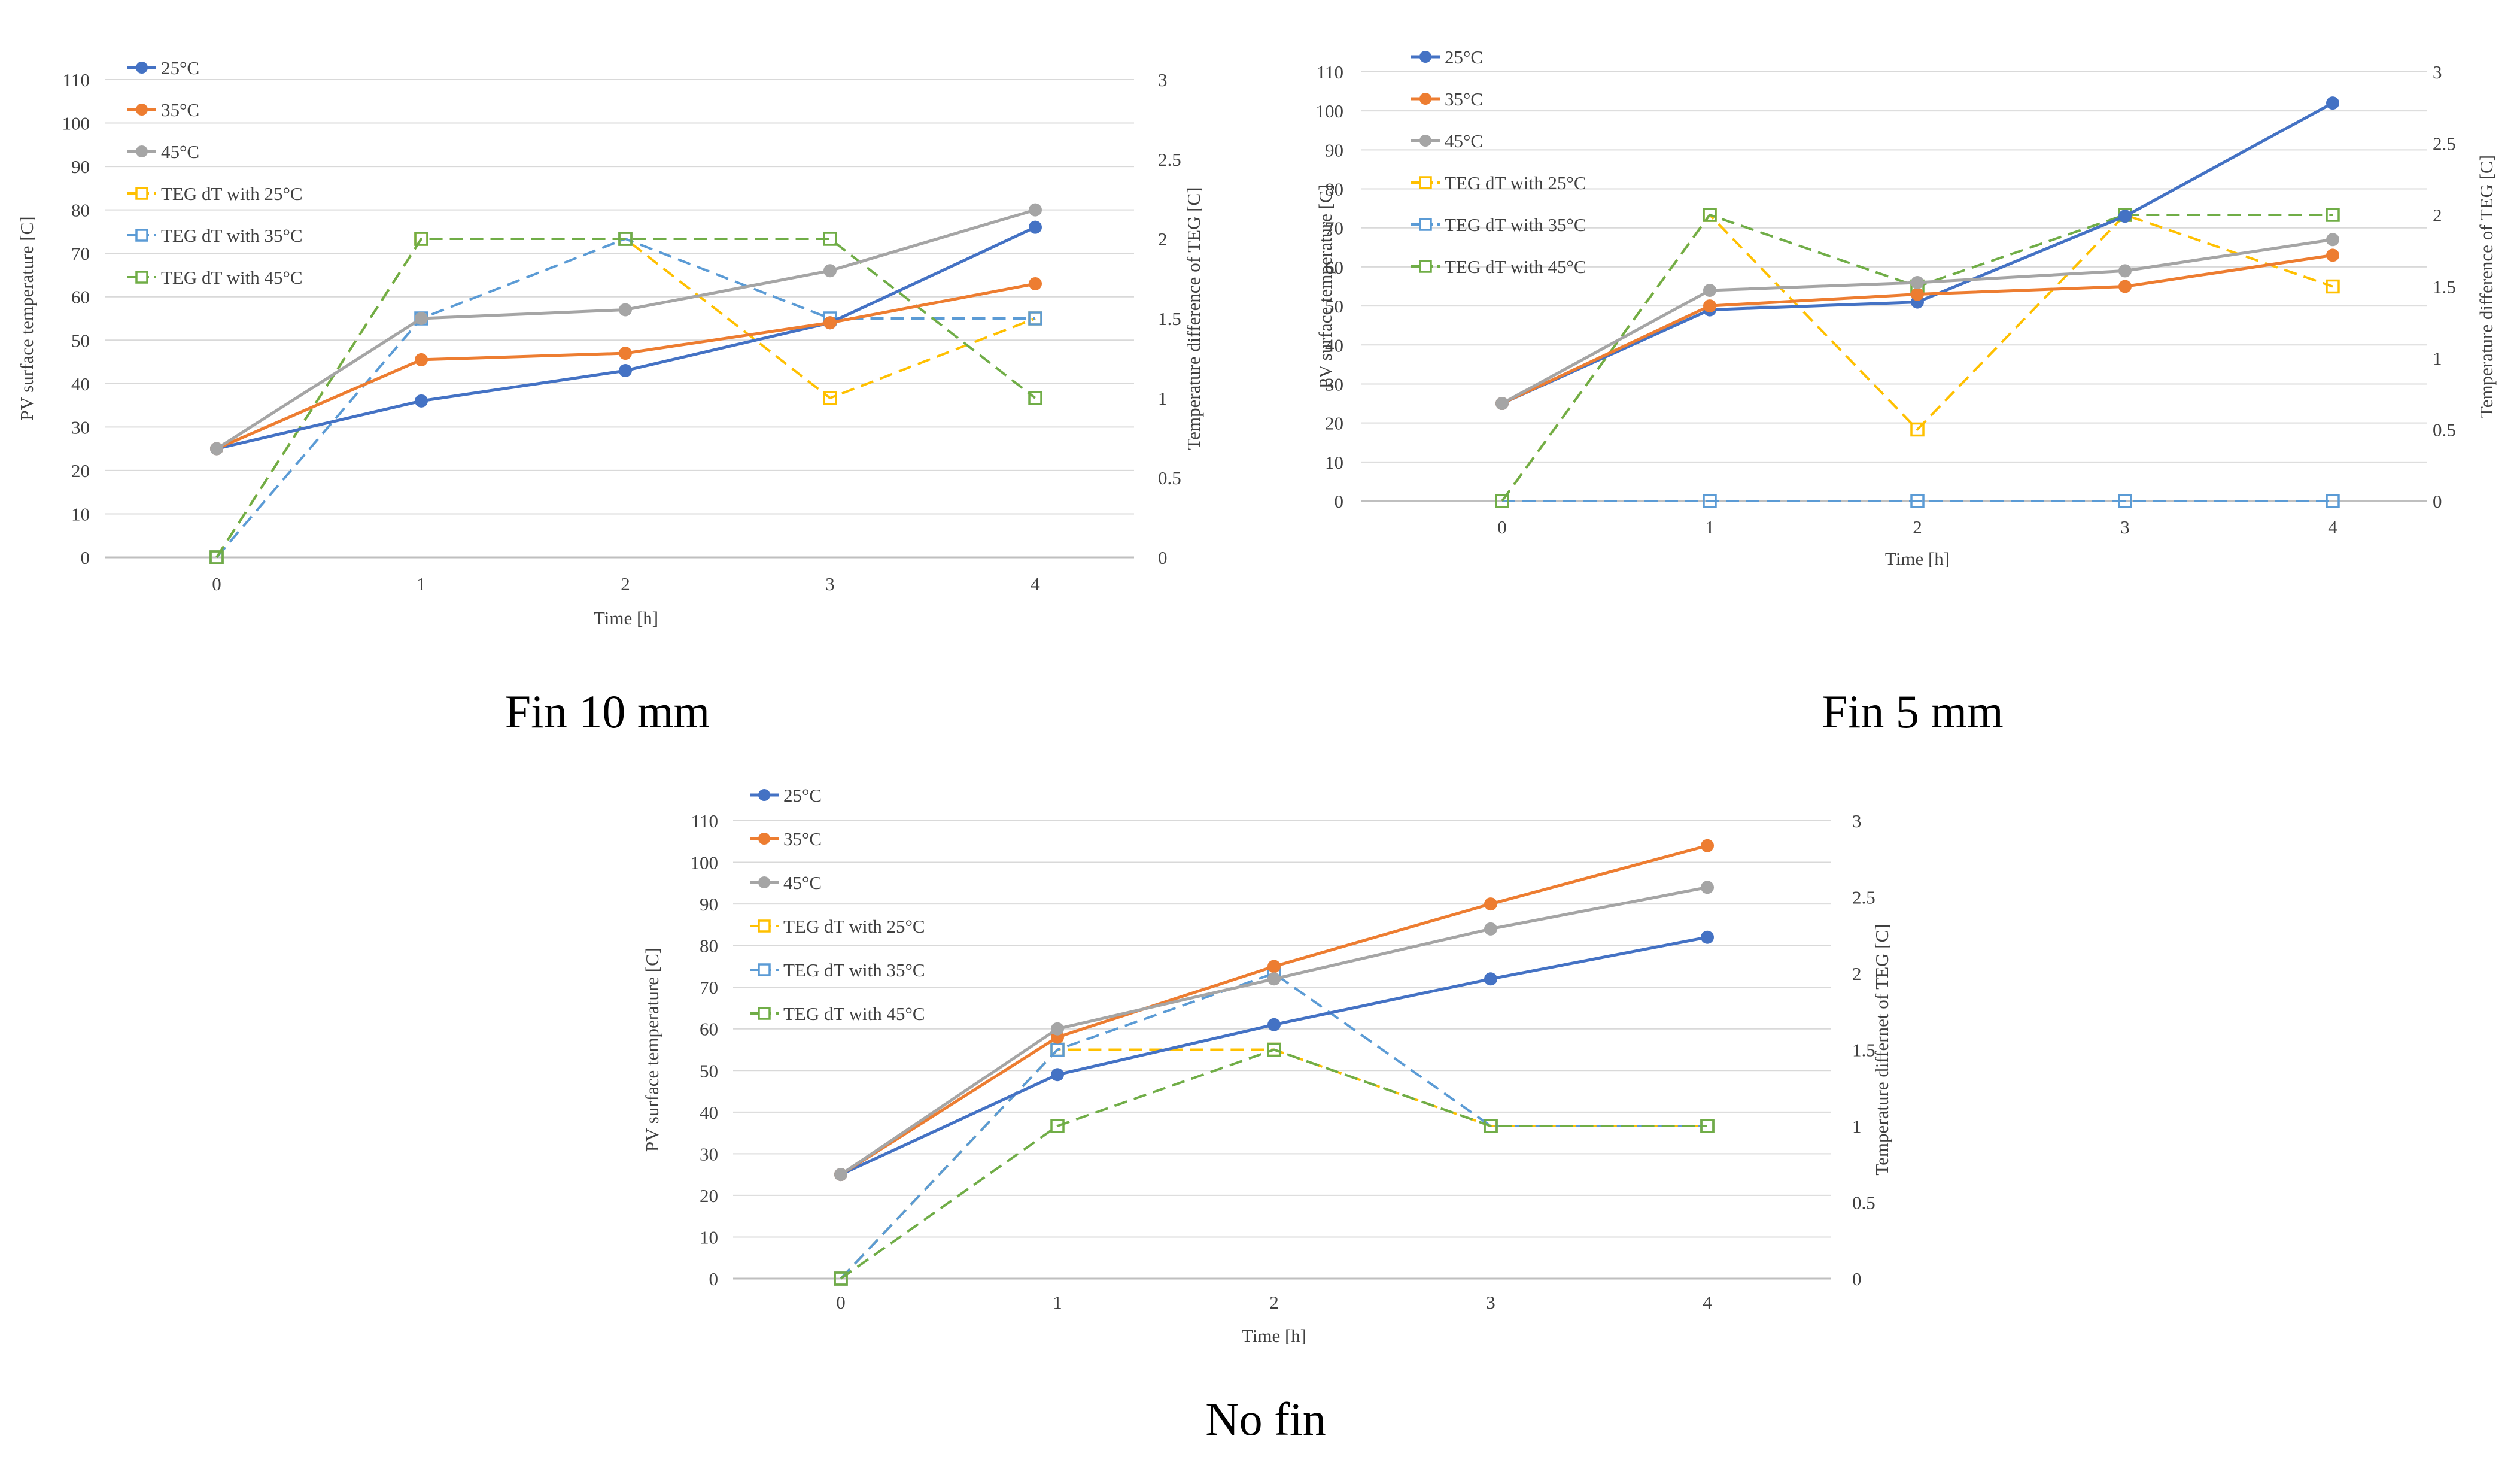 Image resolution: width=2520 pixels, height=1463 pixels. What do you see at coordinates (1334, 462) in the screenshot?
I see `y-tick-label: 10` at bounding box center [1334, 462].